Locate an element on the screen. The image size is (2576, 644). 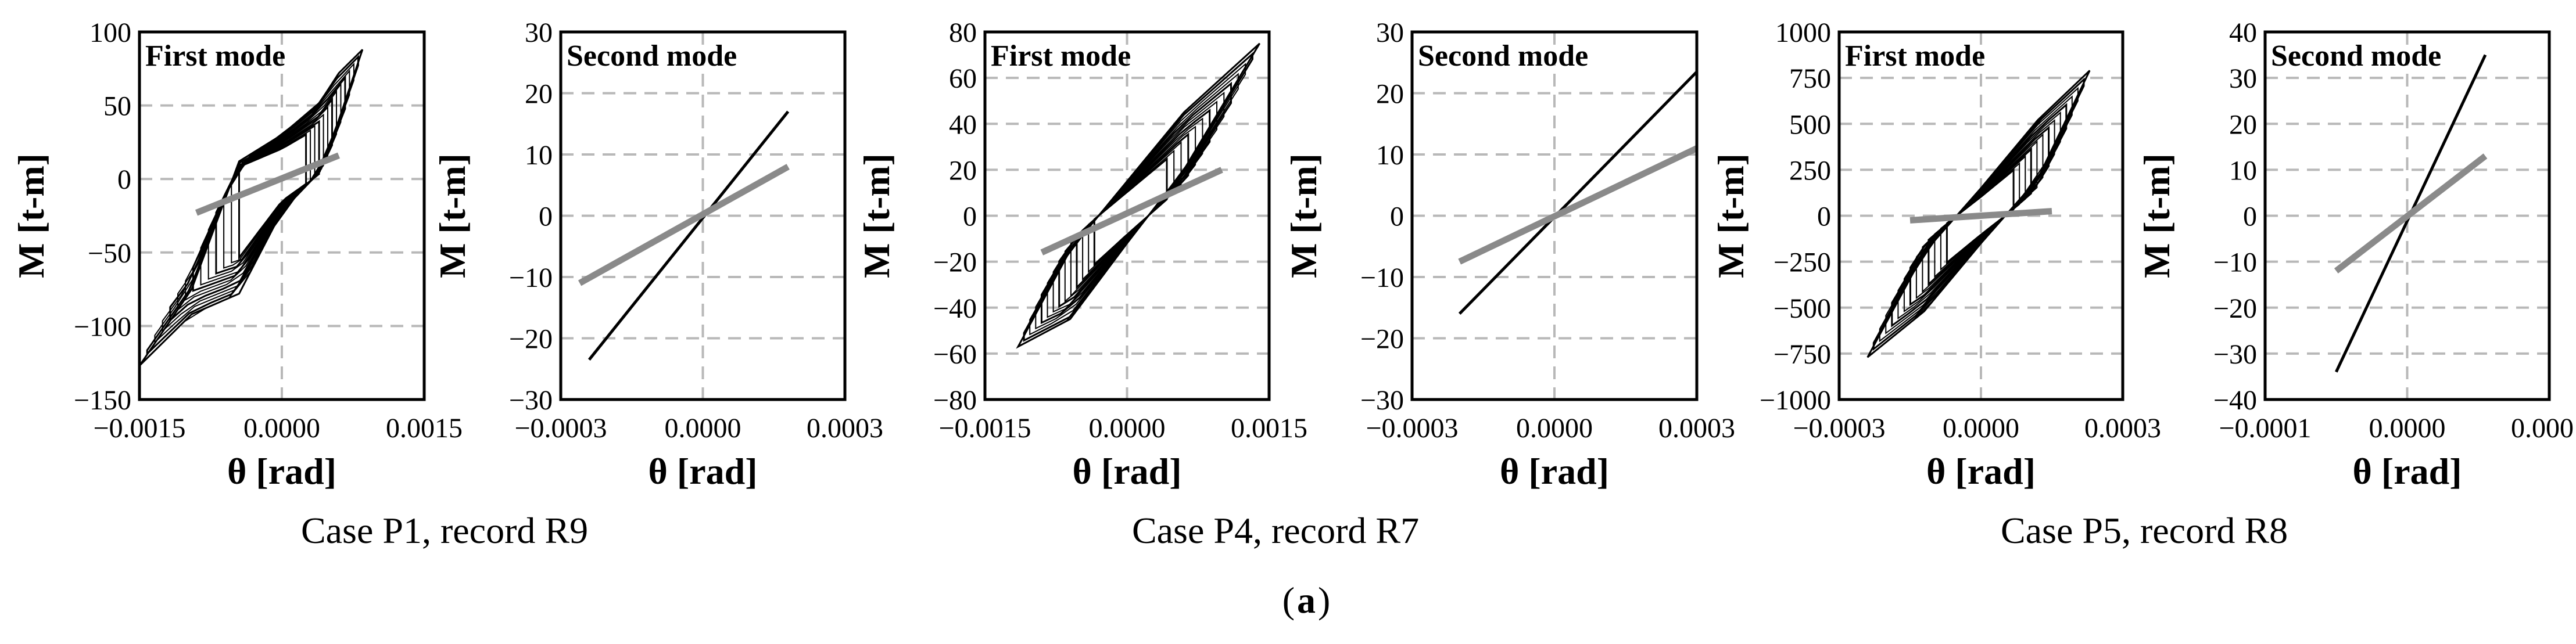
y-tick-label: 60 is located at coordinates (963, 78).